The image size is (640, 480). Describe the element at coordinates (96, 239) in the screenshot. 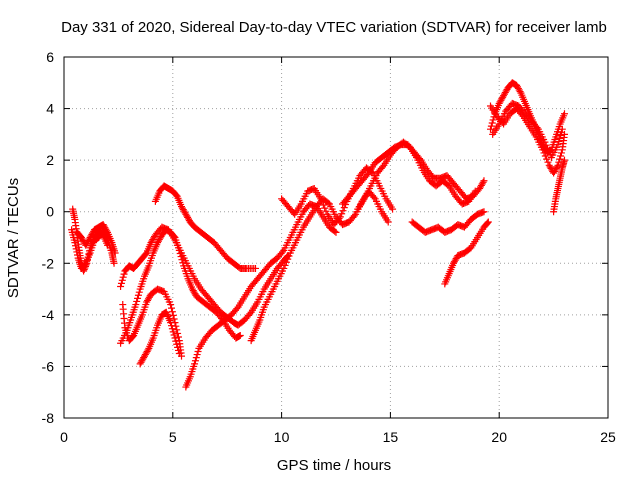

I see `series-arc-c` at that location.